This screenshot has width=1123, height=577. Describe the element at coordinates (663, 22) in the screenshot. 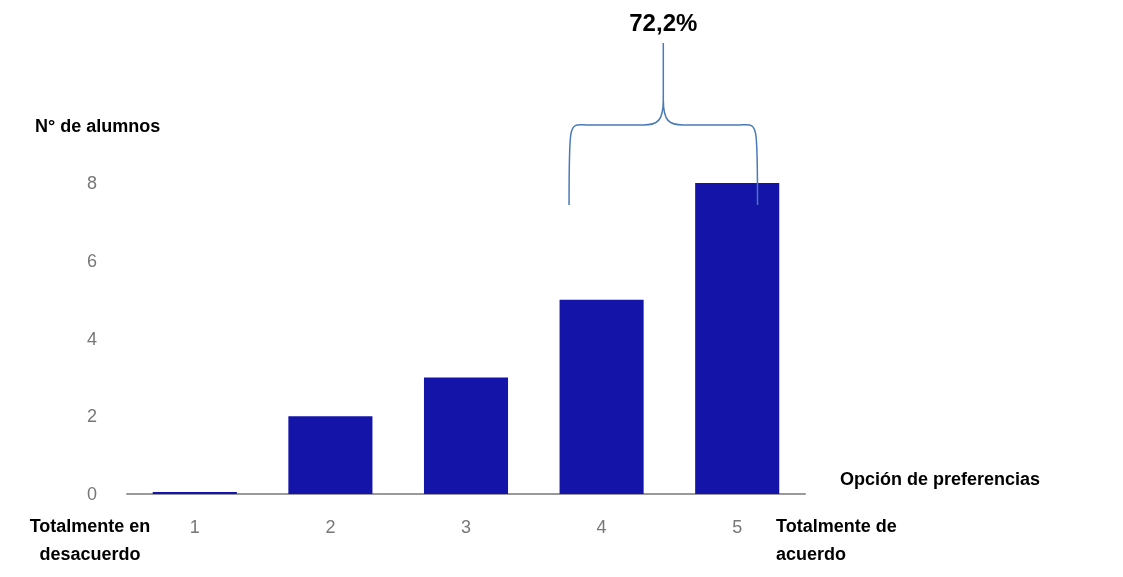

I see `text: 72,2%` at that location.